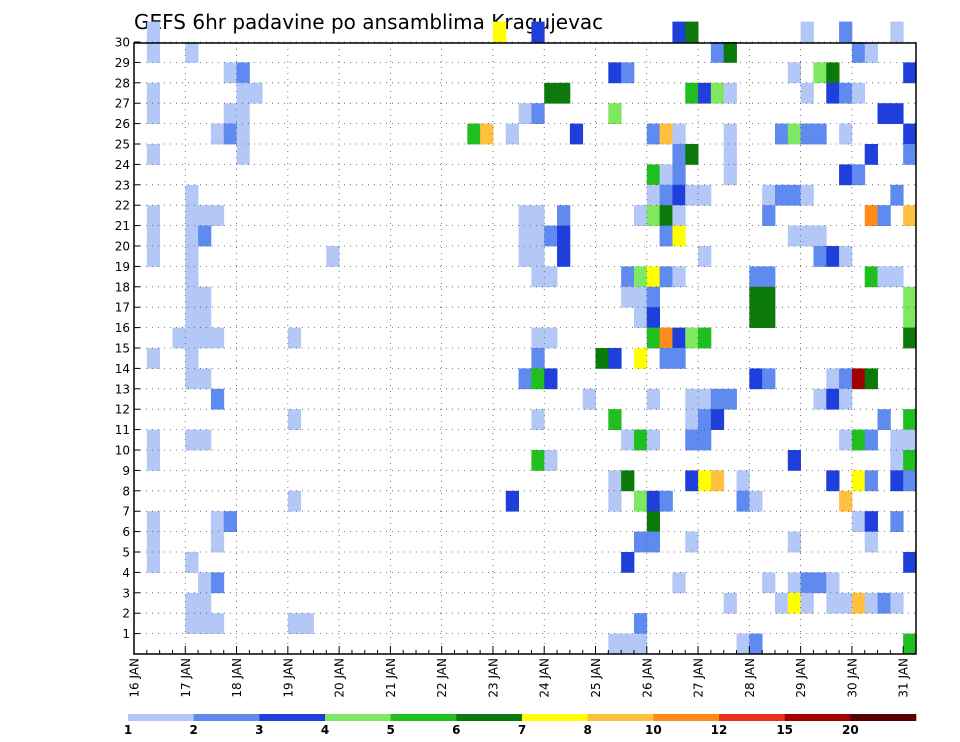 The height and width of the screenshot is (742, 960). What do you see at coordinates (442, 678) in the screenshot?
I see `x-tick-label: 22 JAN` at bounding box center [442, 678].